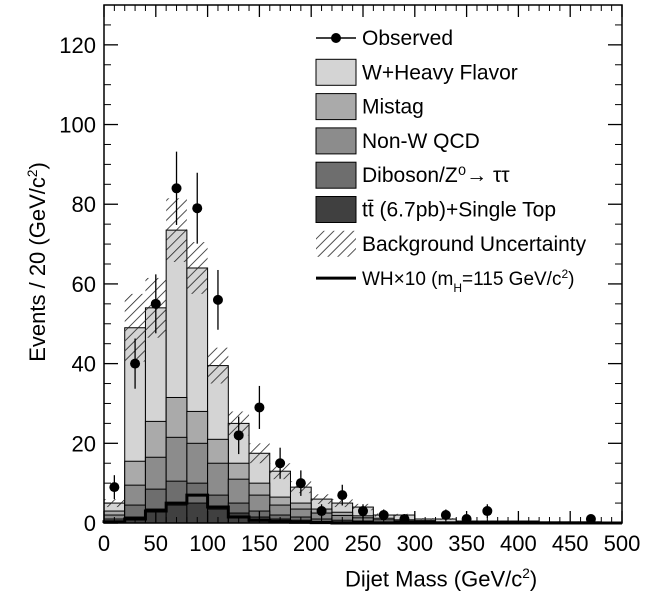 This screenshot has height=608, width=647. What do you see at coordinates (37, 262) in the screenshot?
I see `y-axis-label: Events / 20 (GeV/c2)` at bounding box center [37, 262].